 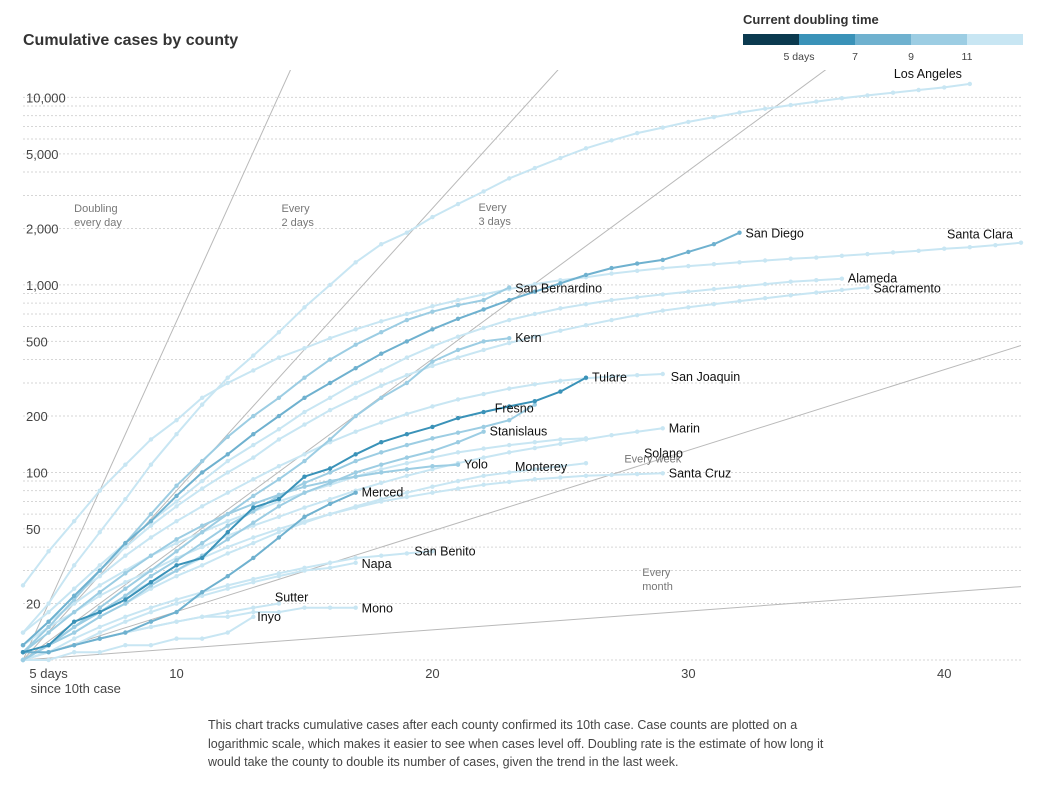 What do you see at coordinates (558, 288) in the screenshot?
I see `label-san-bernardino: San Bernardino` at bounding box center [558, 288].